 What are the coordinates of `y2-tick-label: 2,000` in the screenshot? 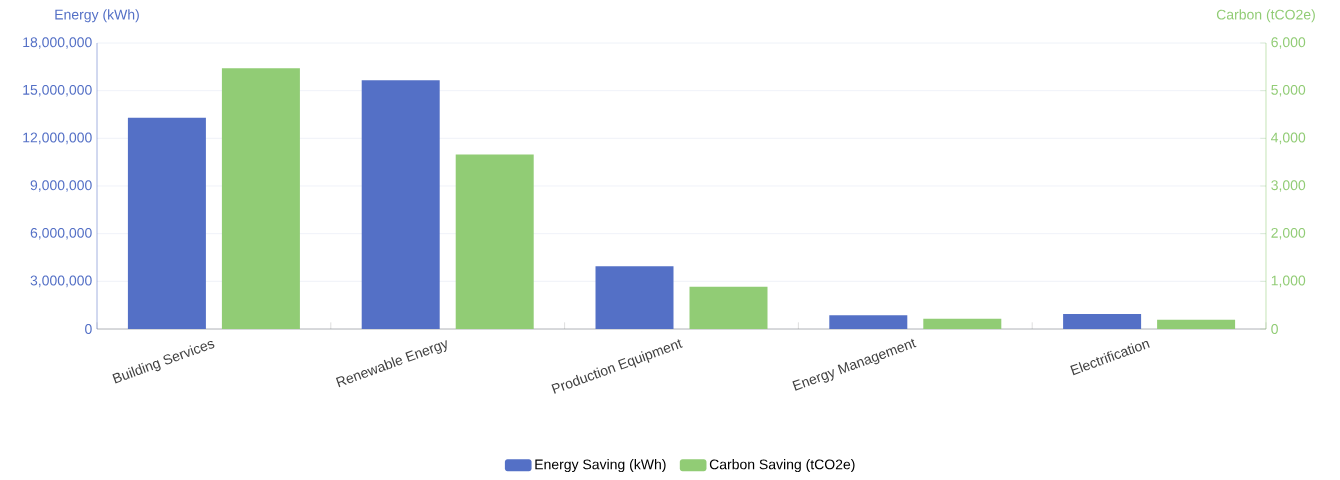 It's located at (1288, 233).